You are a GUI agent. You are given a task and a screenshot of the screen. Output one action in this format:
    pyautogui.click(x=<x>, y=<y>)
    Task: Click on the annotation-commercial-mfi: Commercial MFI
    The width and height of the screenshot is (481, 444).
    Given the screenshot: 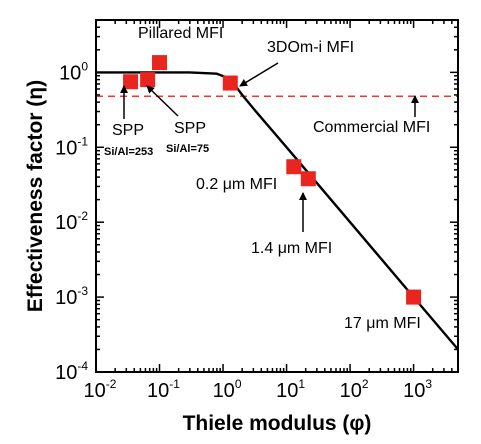 What is the action you would take?
    pyautogui.click(x=371, y=127)
    